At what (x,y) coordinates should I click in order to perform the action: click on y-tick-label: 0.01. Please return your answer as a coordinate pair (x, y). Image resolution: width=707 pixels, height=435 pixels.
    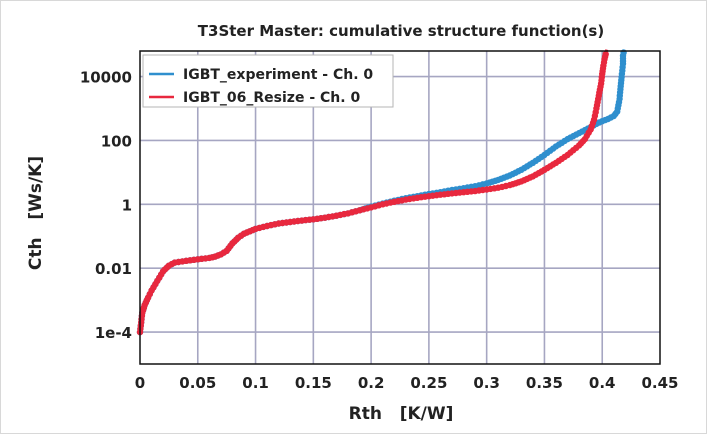
    Looking at the image, I should click on (113, 269).